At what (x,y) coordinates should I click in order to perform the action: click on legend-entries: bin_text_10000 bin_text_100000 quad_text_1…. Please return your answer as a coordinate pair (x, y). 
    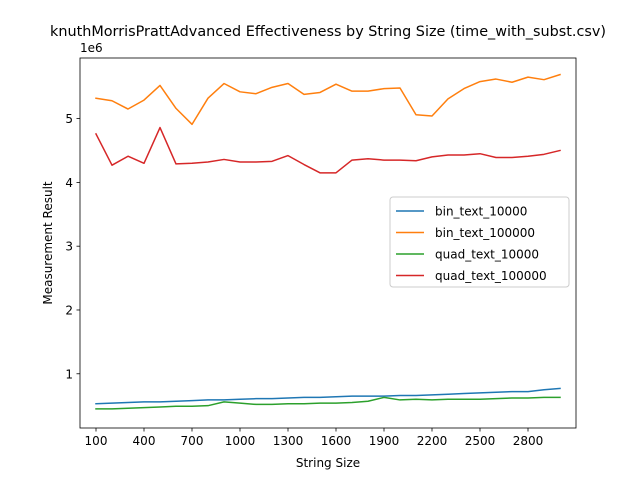
    Looking at the image, I should click on (471, 244).